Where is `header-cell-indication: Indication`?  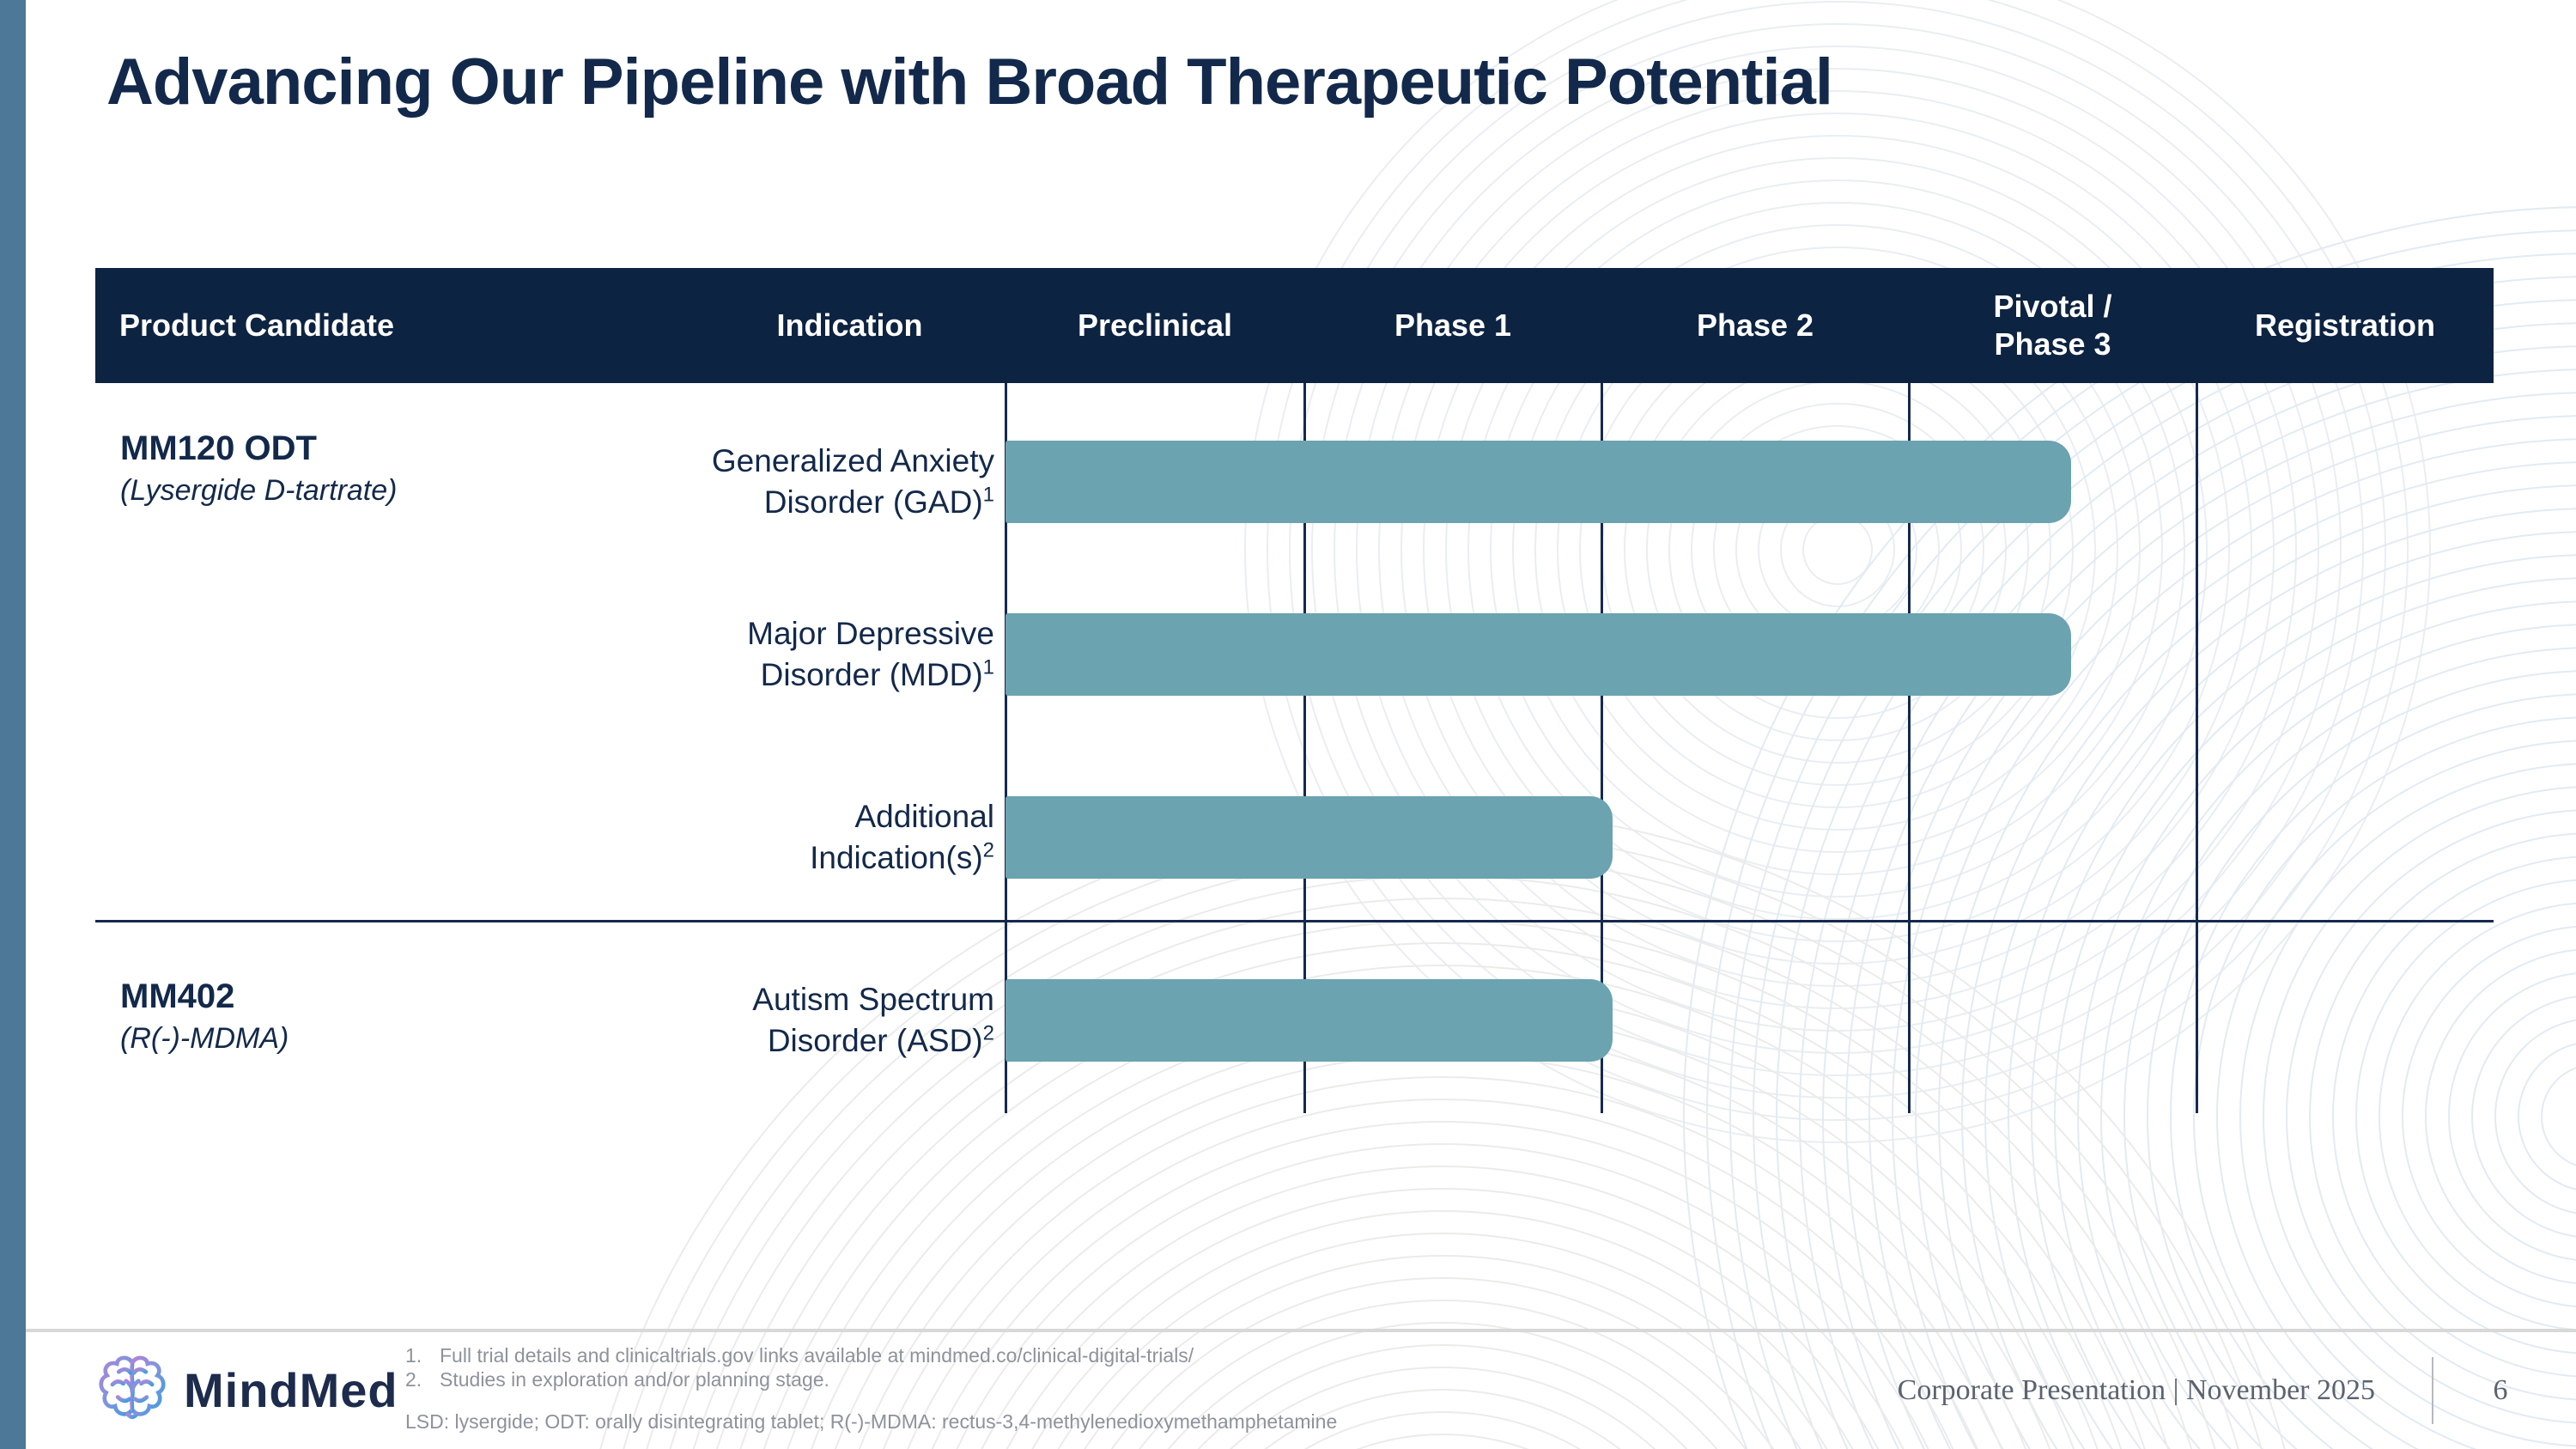 header-cell-indication: Indication is located at coordinates (850, 325).